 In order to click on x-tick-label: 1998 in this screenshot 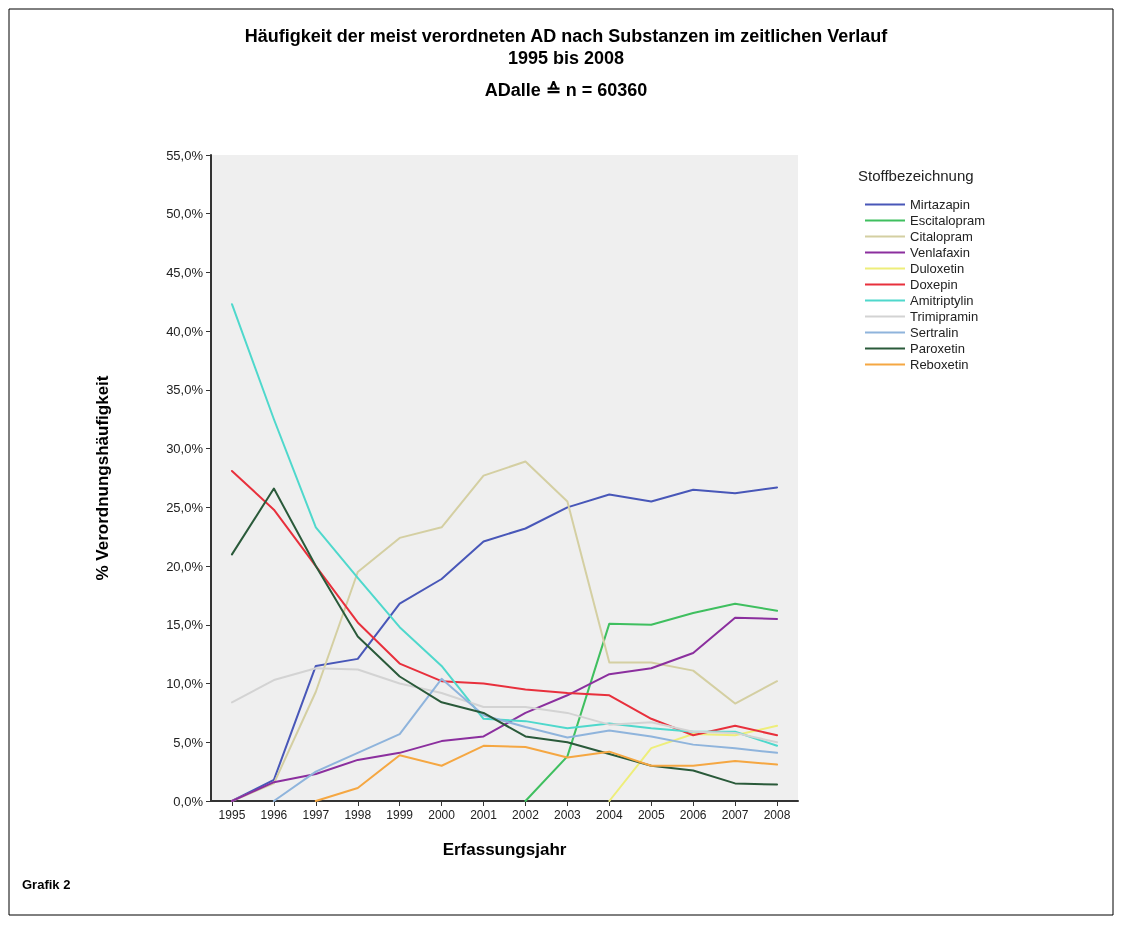, I will do `click(358, 815)`.